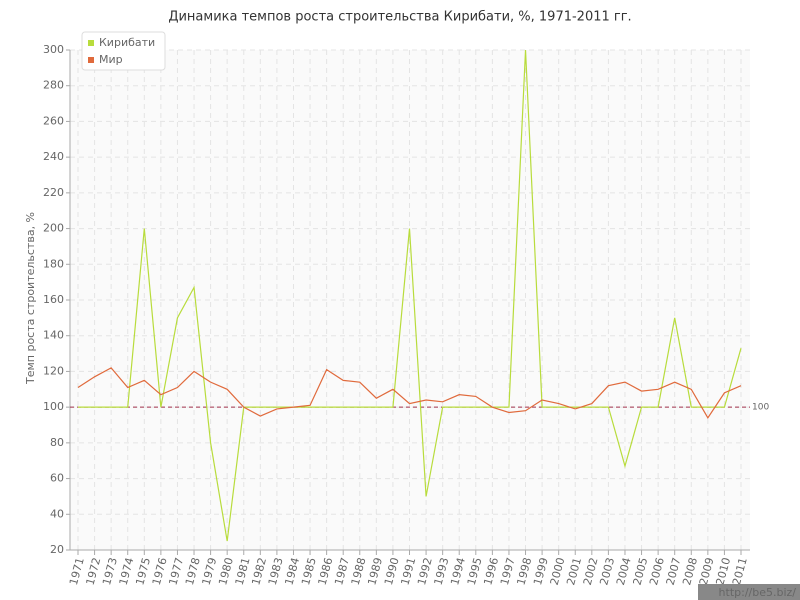 The height and width of the screenshot is (600, 800). I want to click on y-tick-label: 40, so click(57, 513).